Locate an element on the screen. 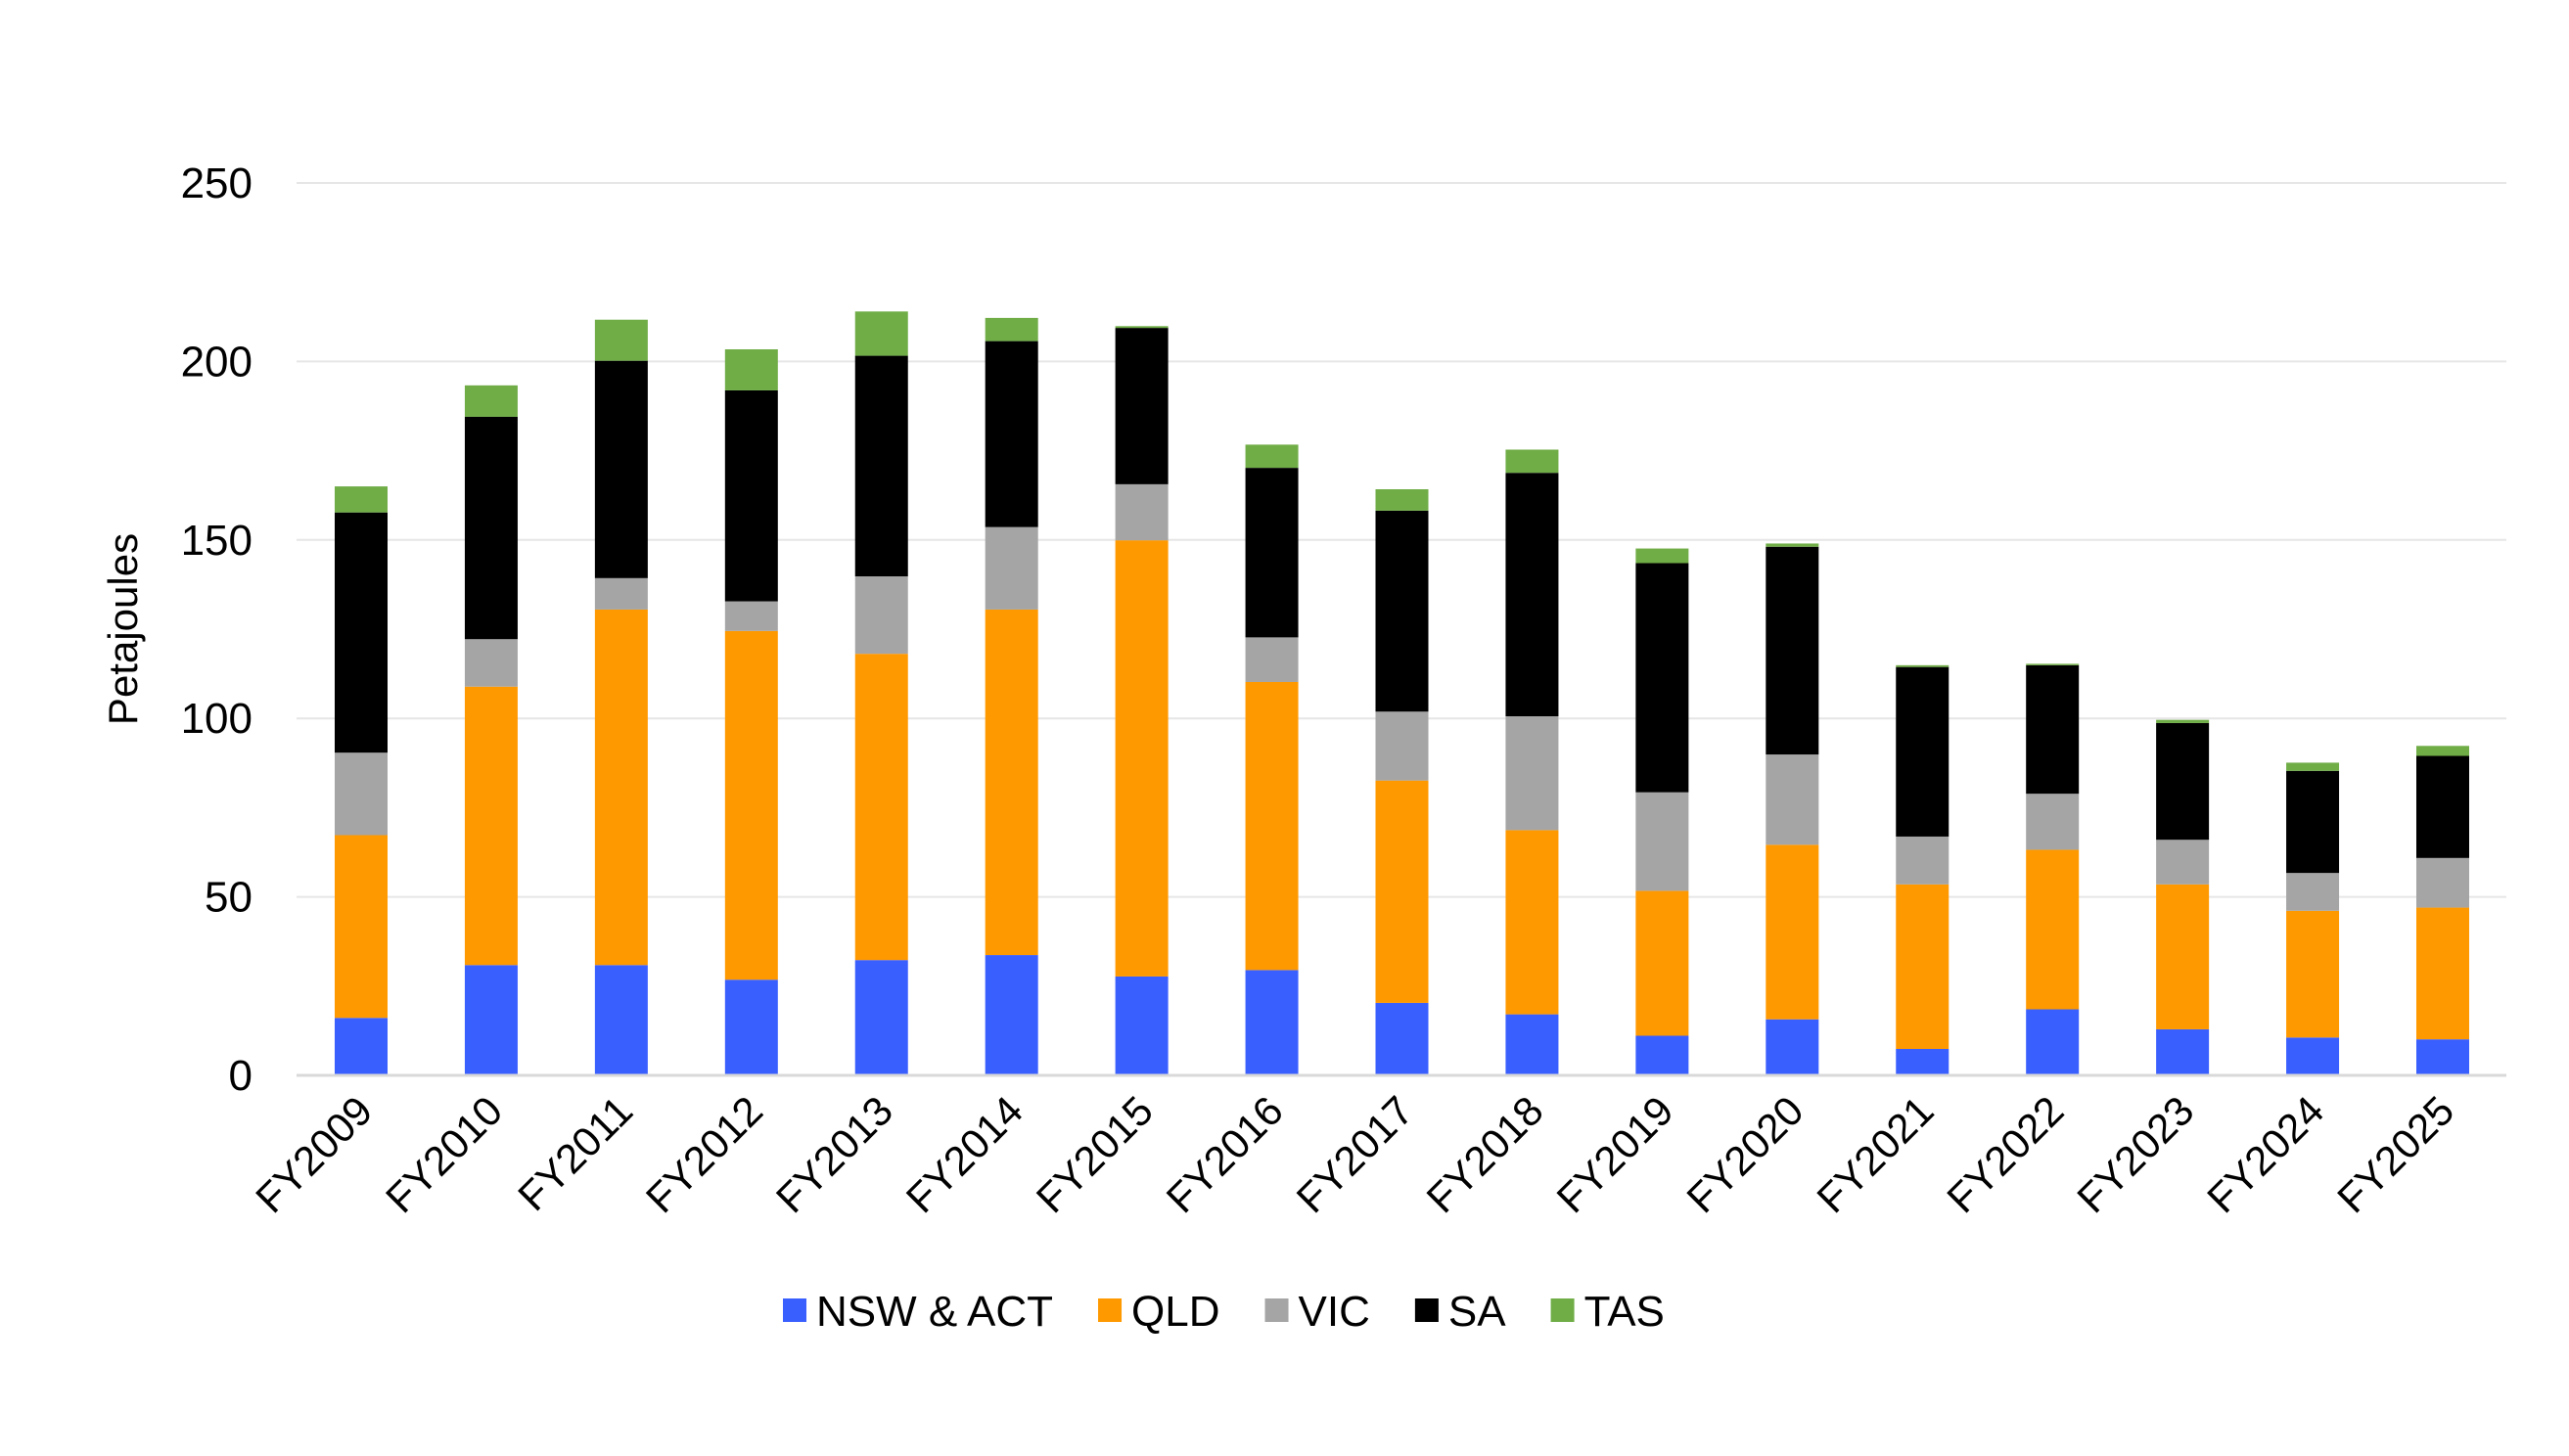 The width and height of the screenshot is (2569, 1456). x-tick-label: FY2021 is located at coordinates (1875, 1154).